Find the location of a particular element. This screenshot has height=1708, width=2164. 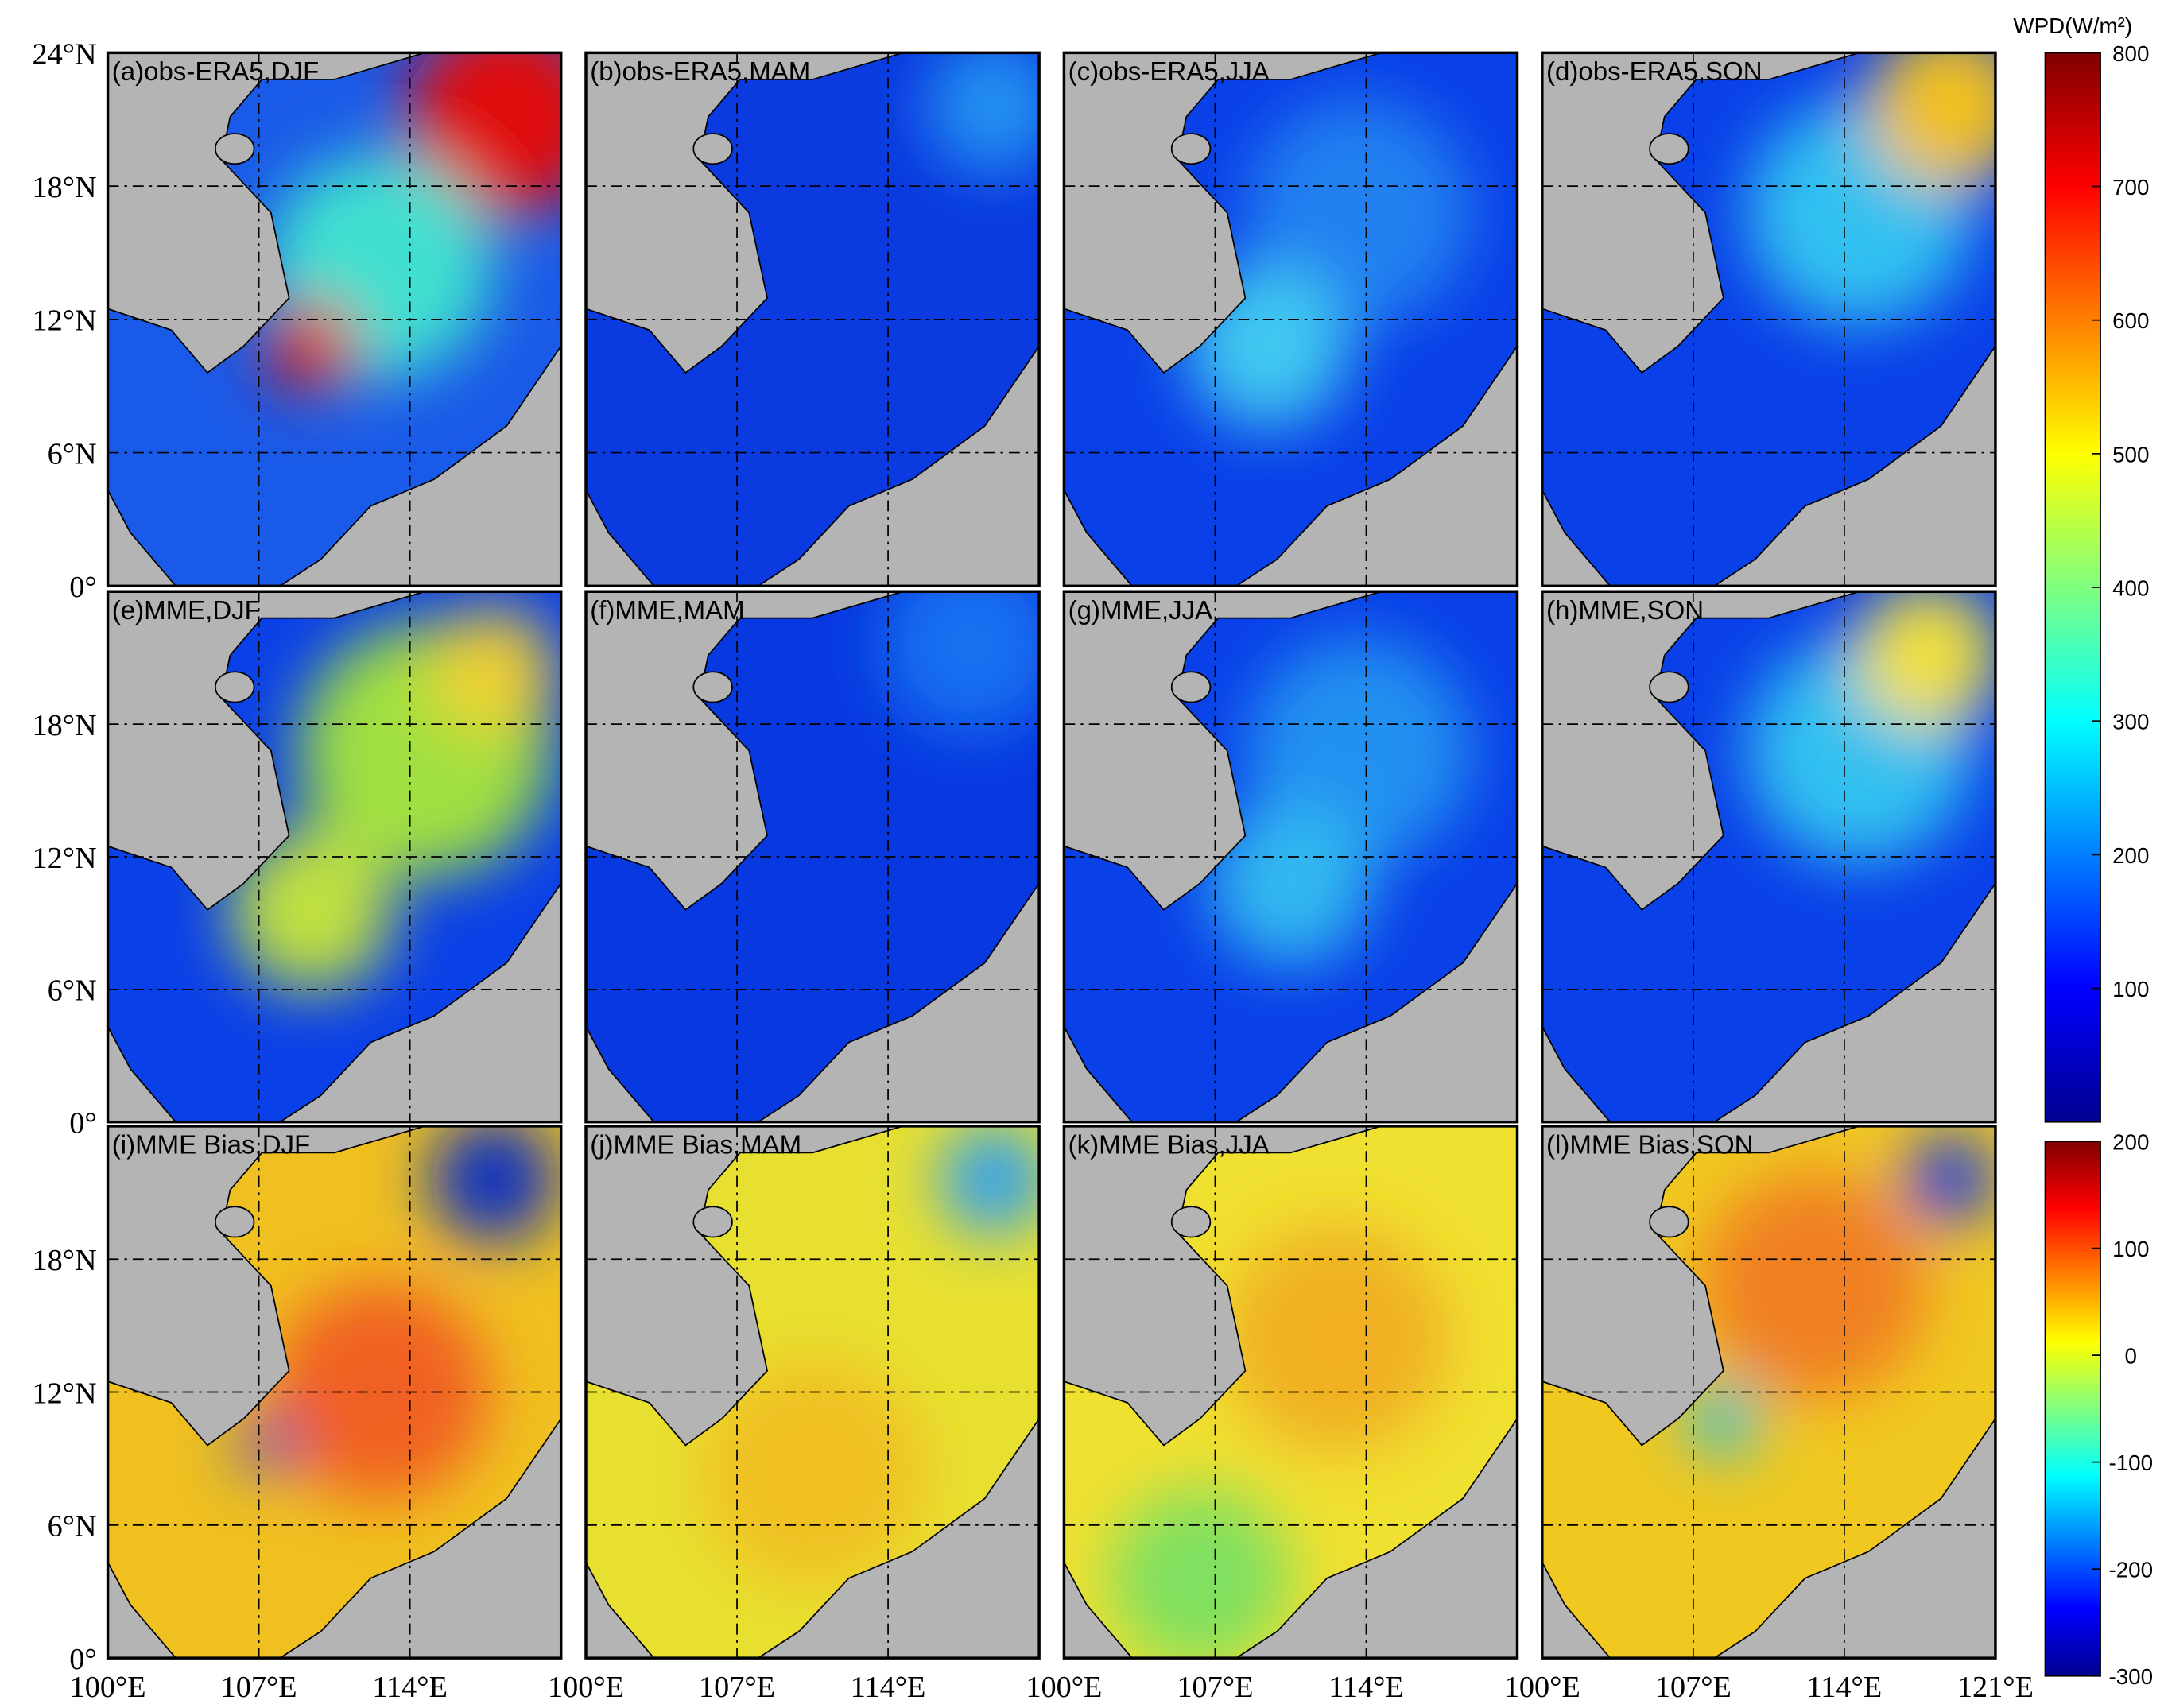

colorbar-tick-label: 800 is located at coordinates (2130, 53).